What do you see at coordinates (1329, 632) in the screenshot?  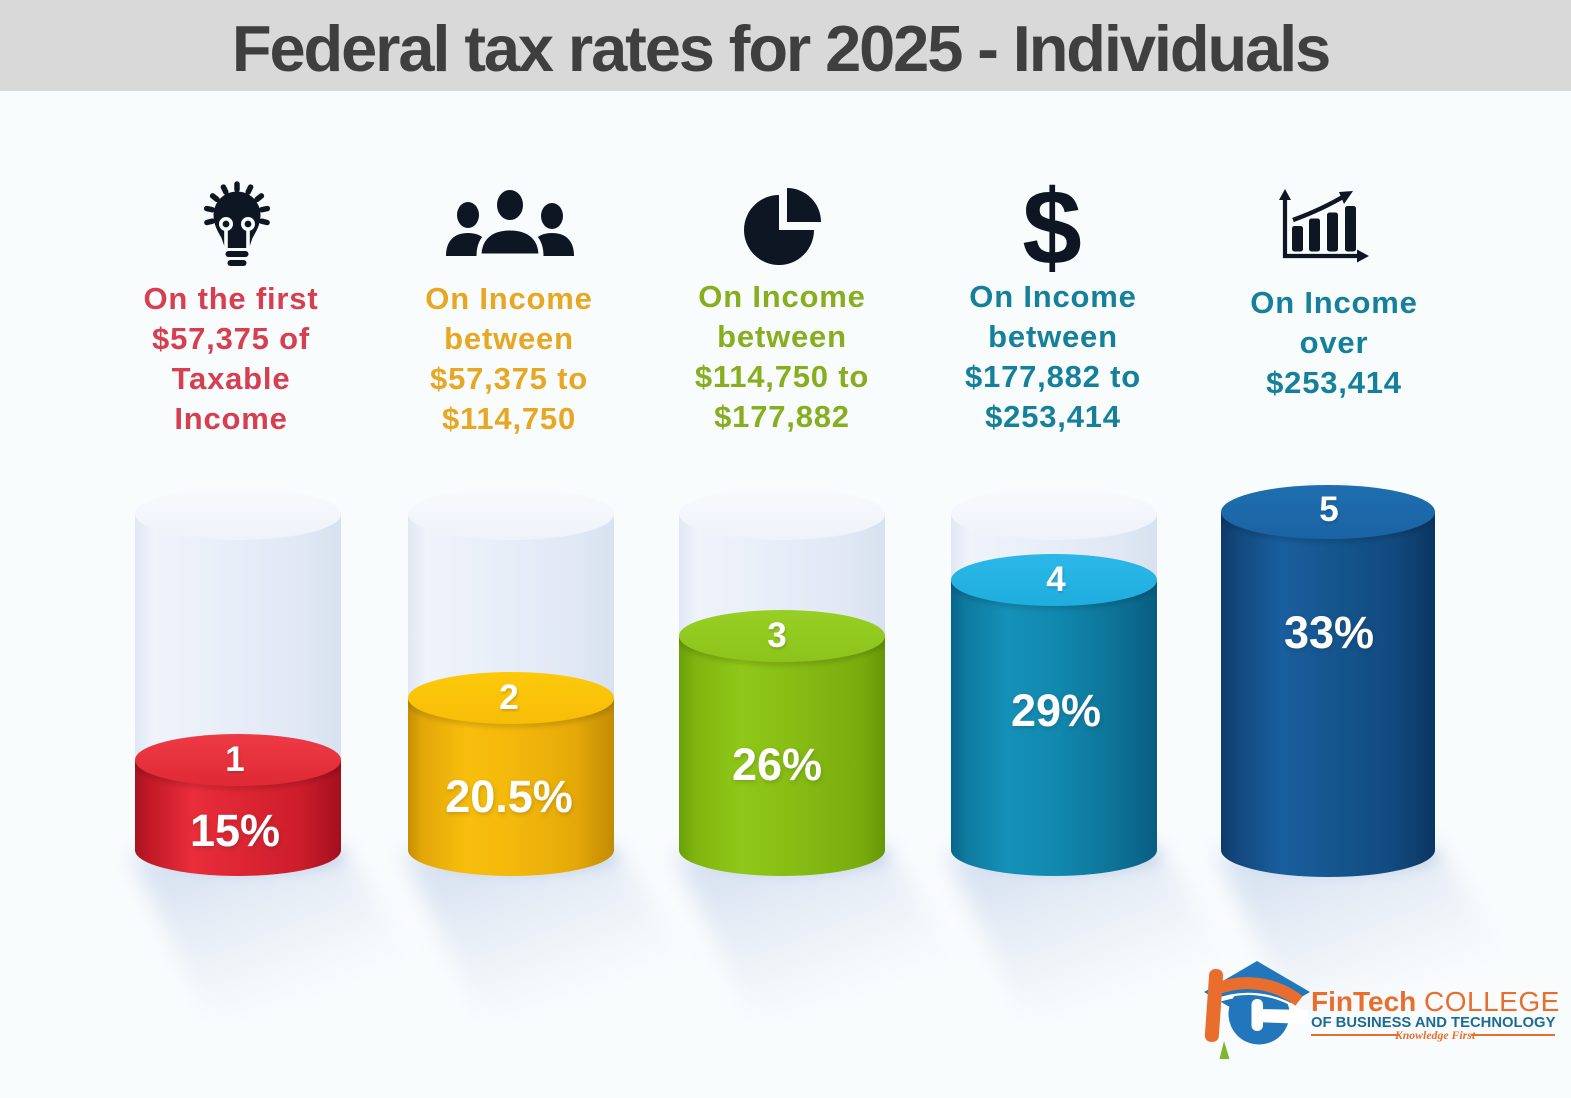 I see `svg-text: 33%` at bounding box center [1329, 632].